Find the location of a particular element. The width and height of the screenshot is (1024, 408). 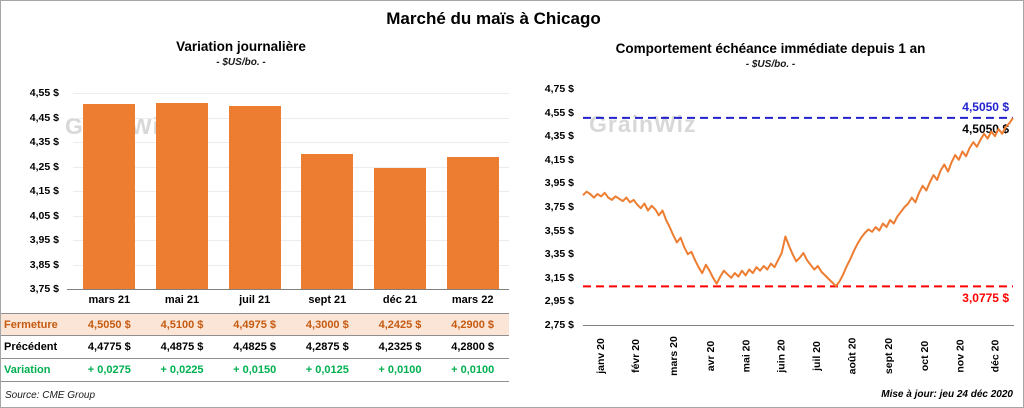

x-axis-label: janv 20 is located at coordinates (601, 356).